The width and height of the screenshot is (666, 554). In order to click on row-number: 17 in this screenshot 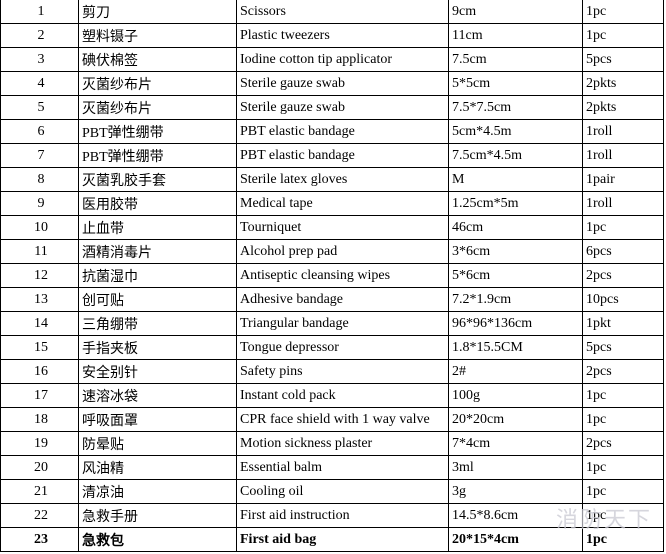, I will do `click(39, 395)`.